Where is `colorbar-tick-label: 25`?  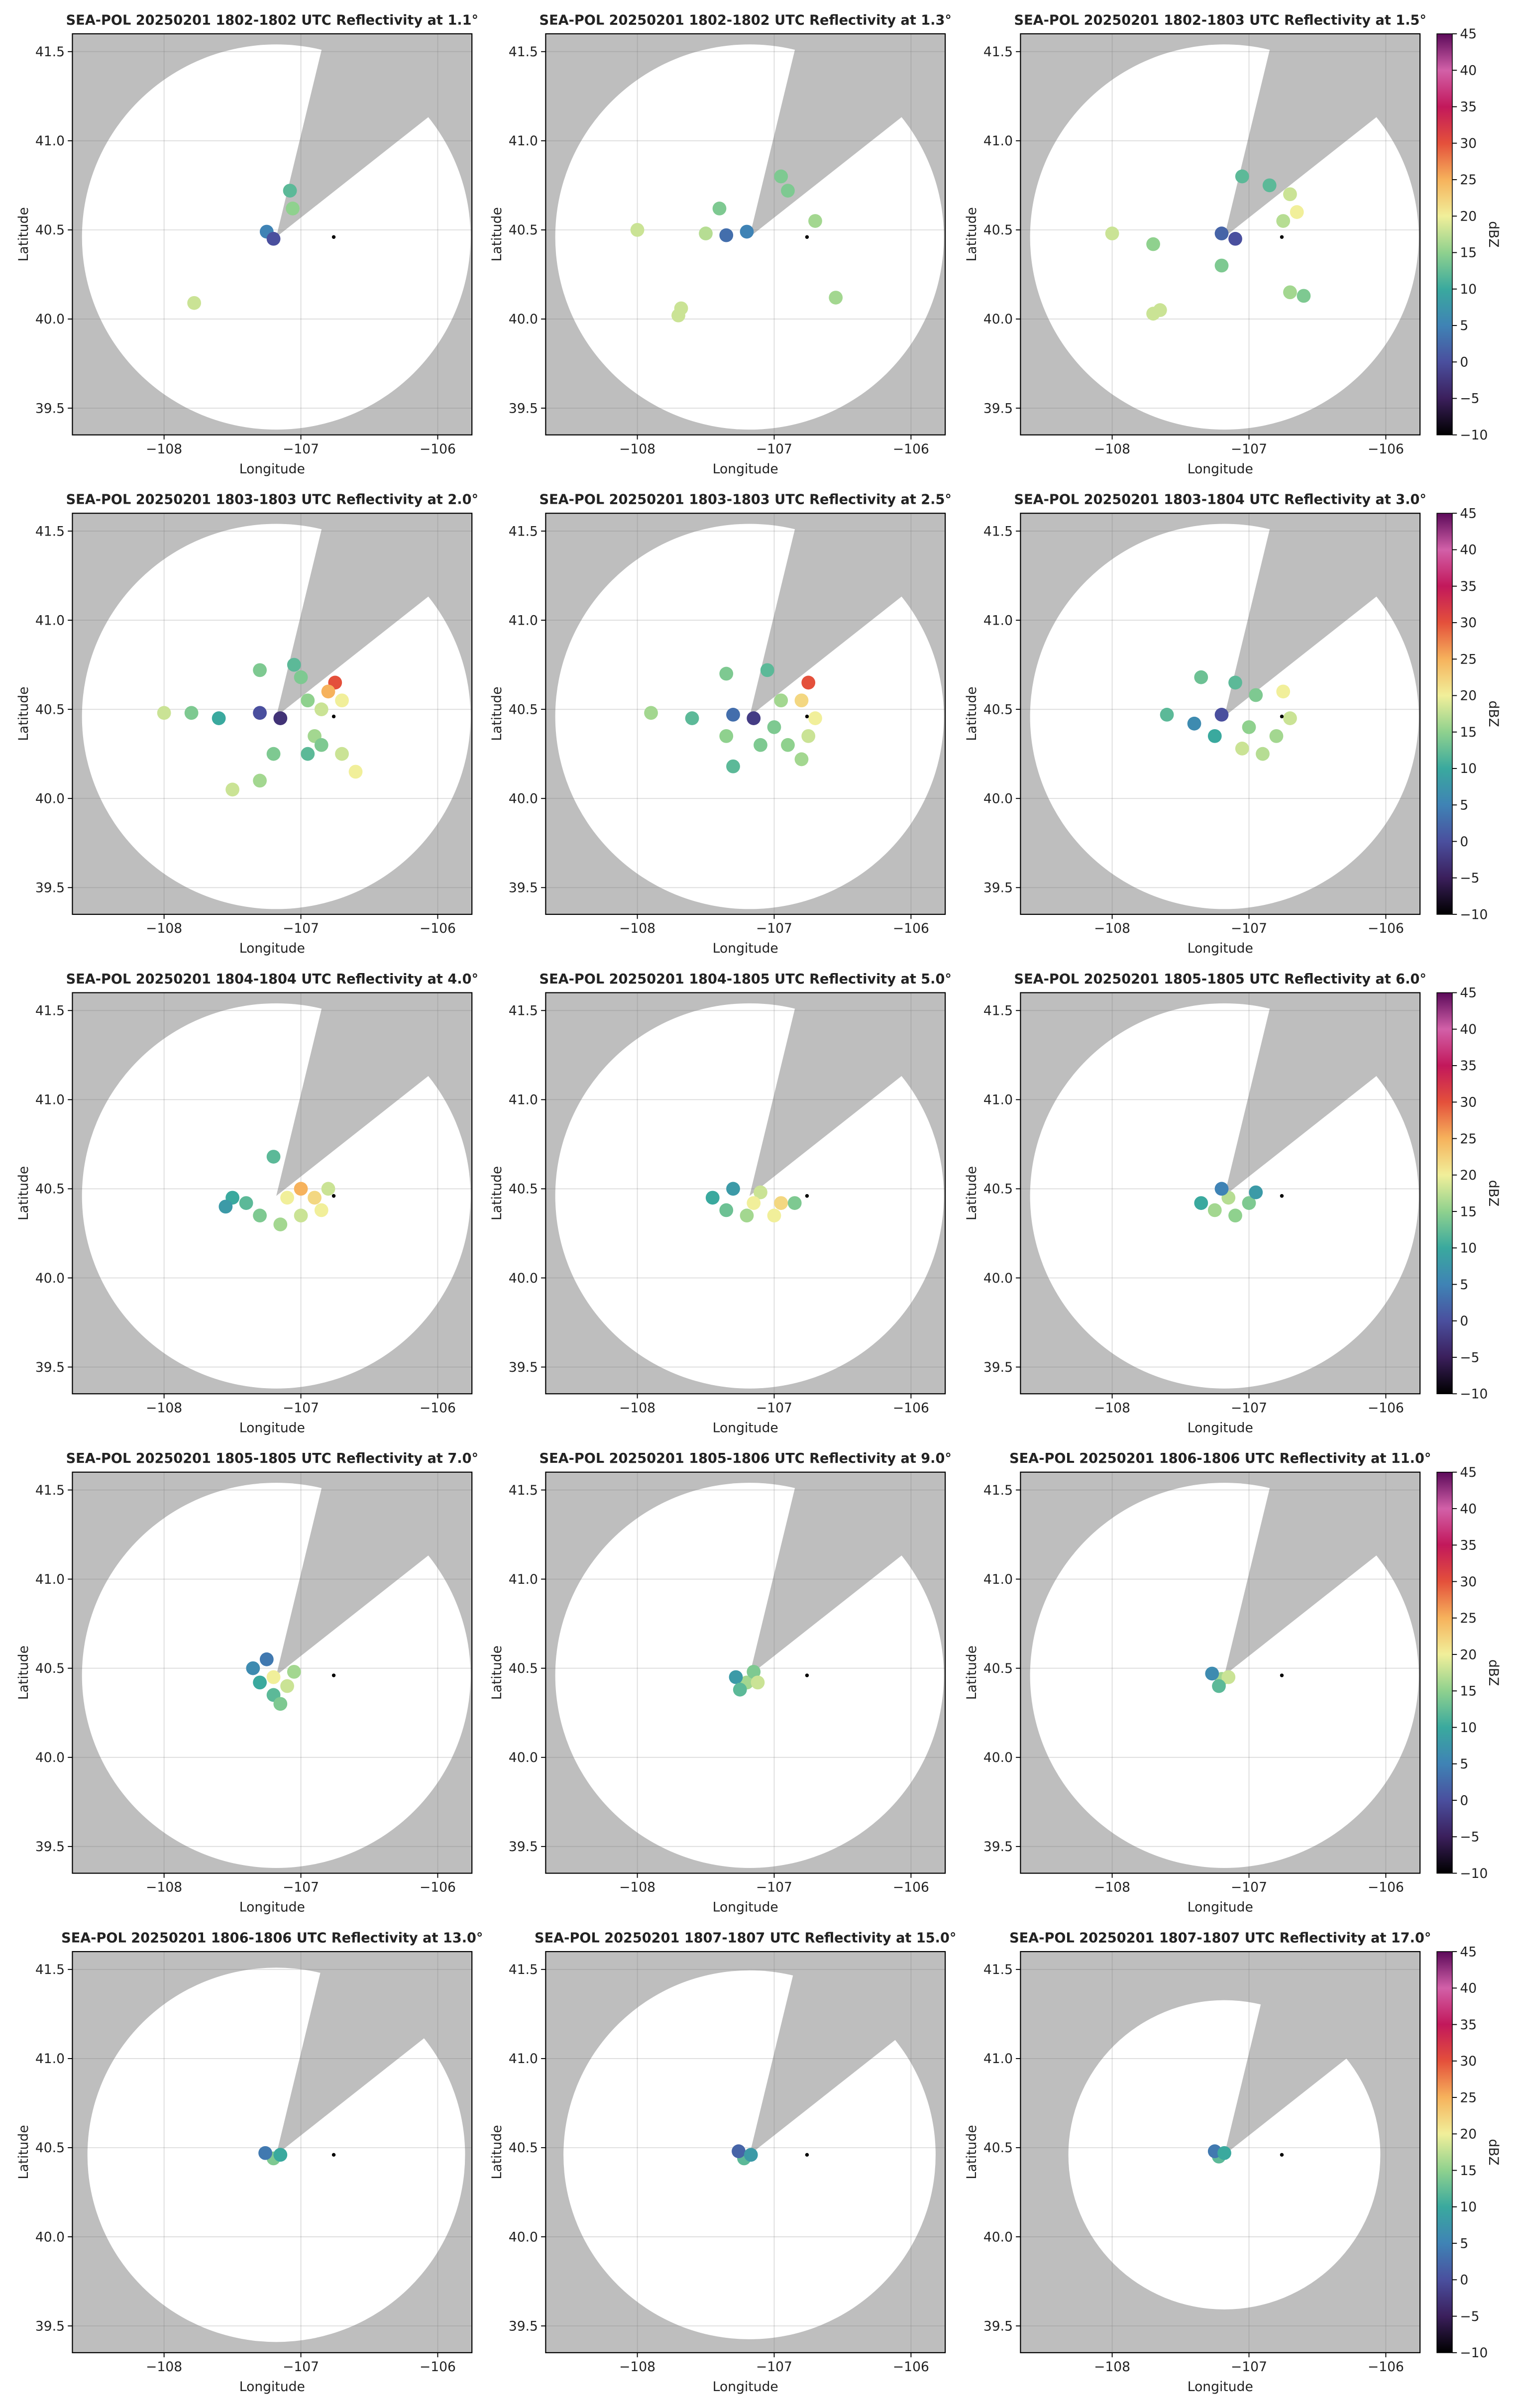 colorbar-tick-label: 25 is located at coordinates (1468, 1139).